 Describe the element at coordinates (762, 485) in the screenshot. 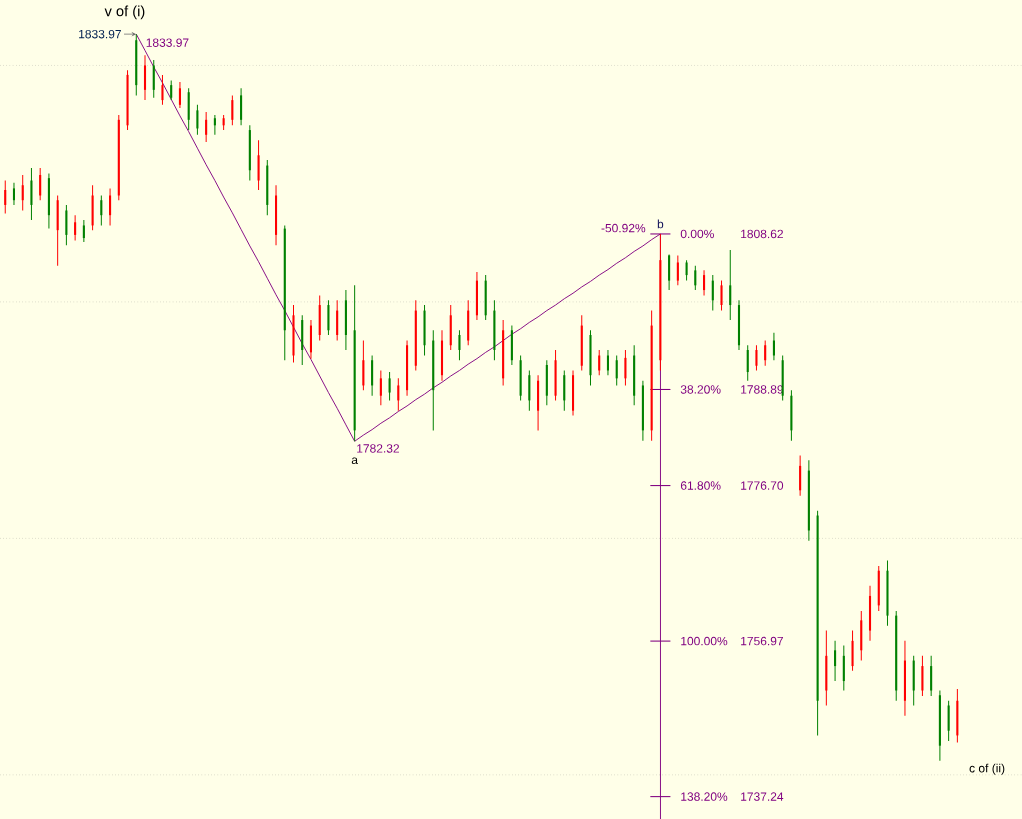

I see `y-tick-label: 1776.70` at that location.